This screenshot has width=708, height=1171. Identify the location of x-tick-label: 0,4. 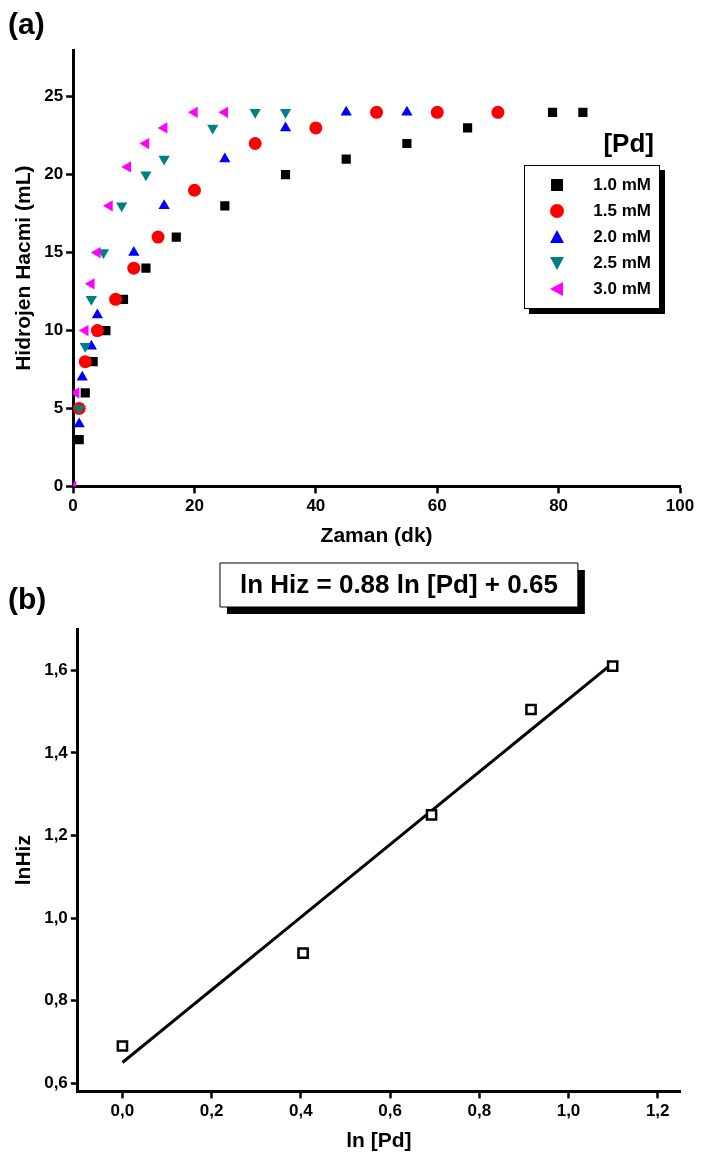
(301, 1111).